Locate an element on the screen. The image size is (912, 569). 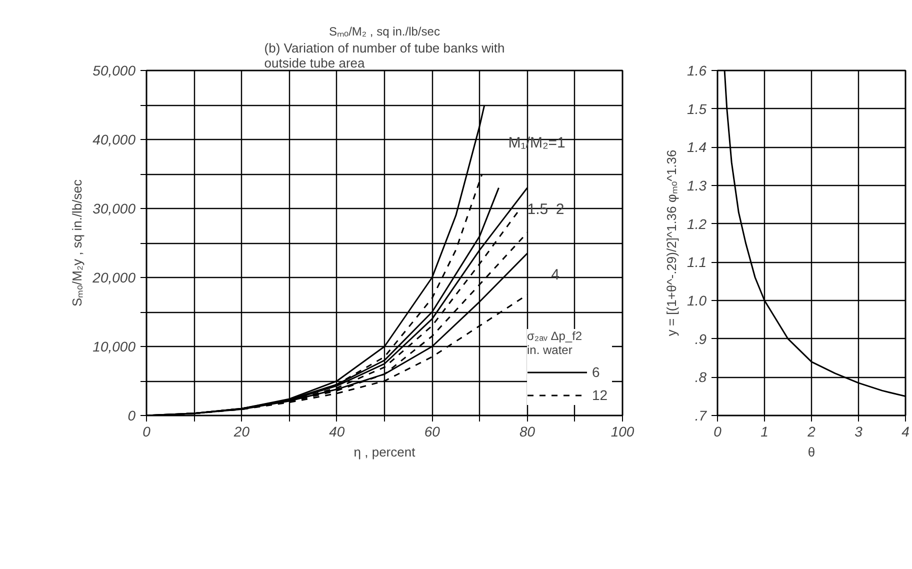
y-tick-label: .8 is located at coordinates (700, 377).